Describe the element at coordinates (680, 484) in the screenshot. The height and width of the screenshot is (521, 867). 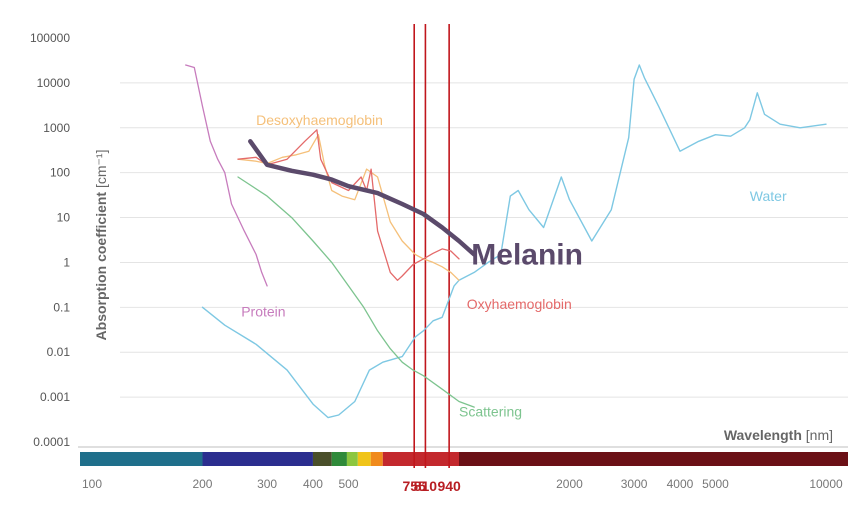
I see `x-tick-label: 4000` at that location.